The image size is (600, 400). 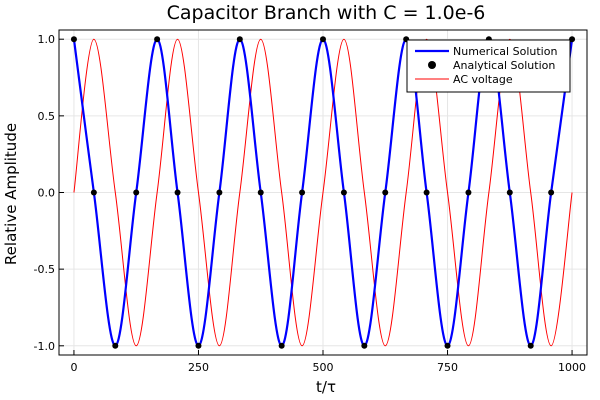 I want to click on legend-marker, so click(x=432, y=65).